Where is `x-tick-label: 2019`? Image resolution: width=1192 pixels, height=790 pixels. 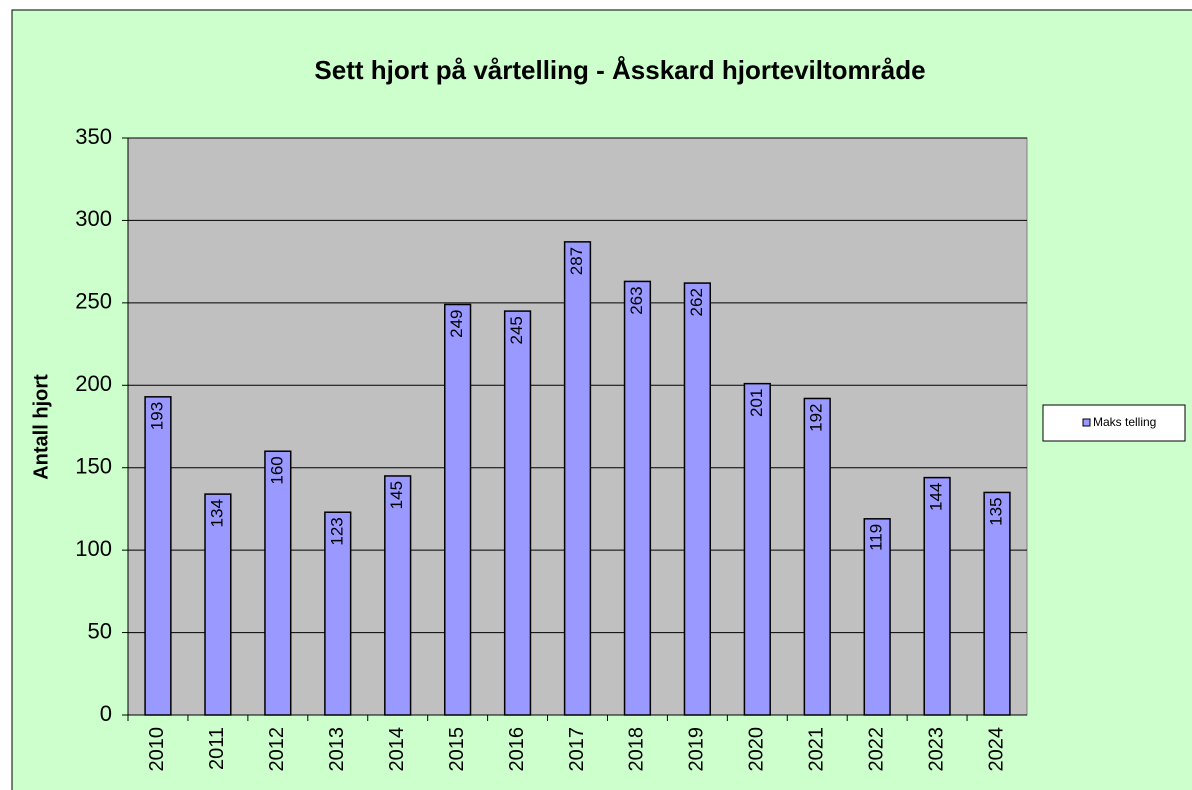
x-tick-label: 2019 is located at coordinates (697, 749).